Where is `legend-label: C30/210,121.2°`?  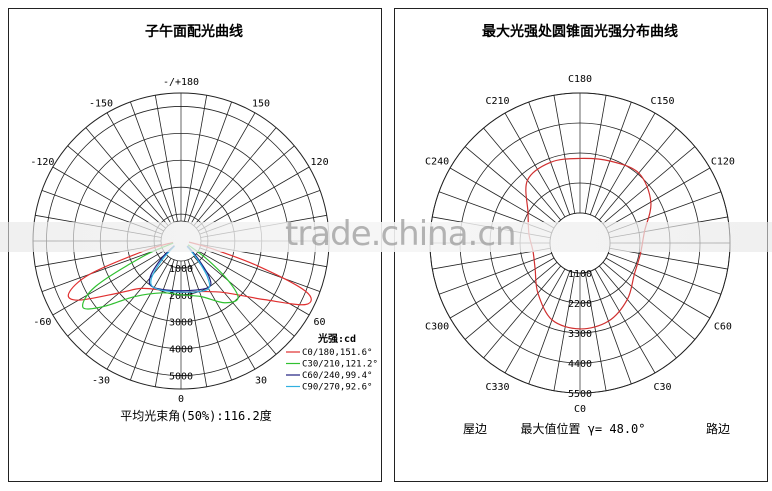 legend-label: C30/210,121.2° is located at coordinates (340, 365).